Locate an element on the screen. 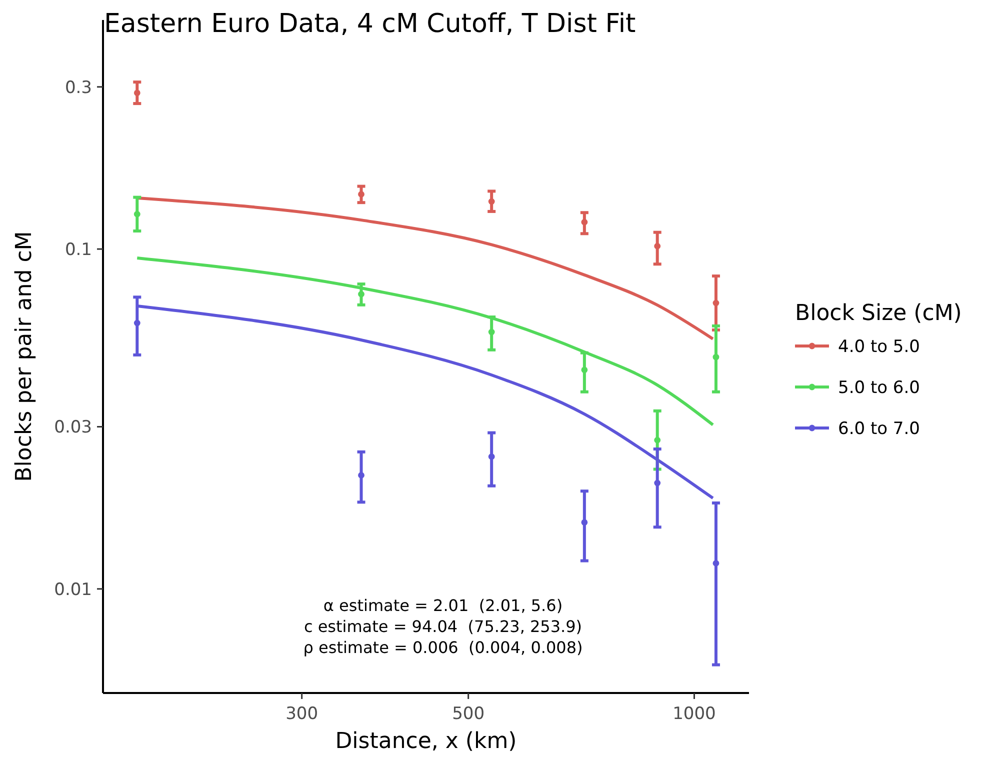 This screenshot has height=762, width=990. legend-label: 4.0 to 5.0 is located at coordinates (879, 346).